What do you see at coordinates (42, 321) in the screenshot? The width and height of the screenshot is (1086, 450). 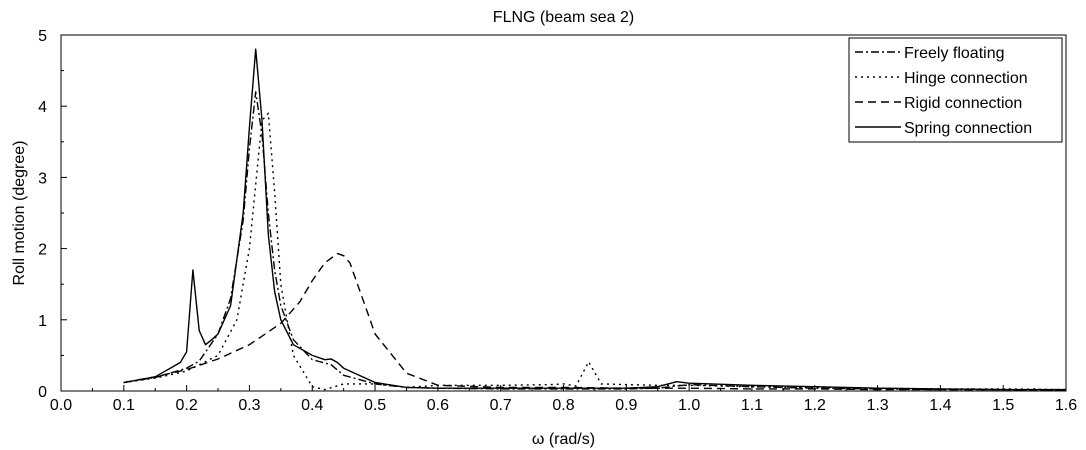 I see `y-tick-label: 1` at bounding box center [42, 321].